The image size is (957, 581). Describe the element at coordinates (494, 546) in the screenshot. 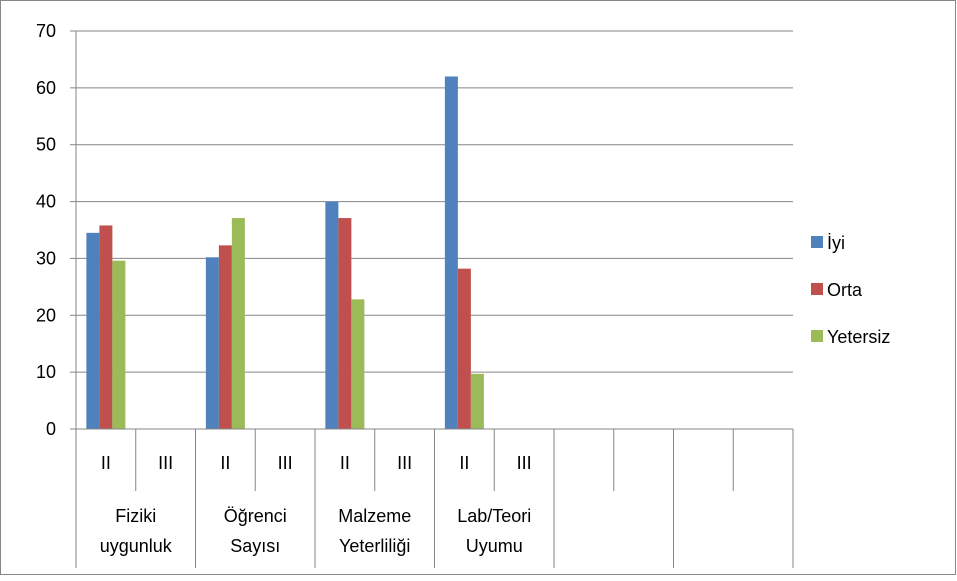

I see `x-group-label: Uyumu` at that location.